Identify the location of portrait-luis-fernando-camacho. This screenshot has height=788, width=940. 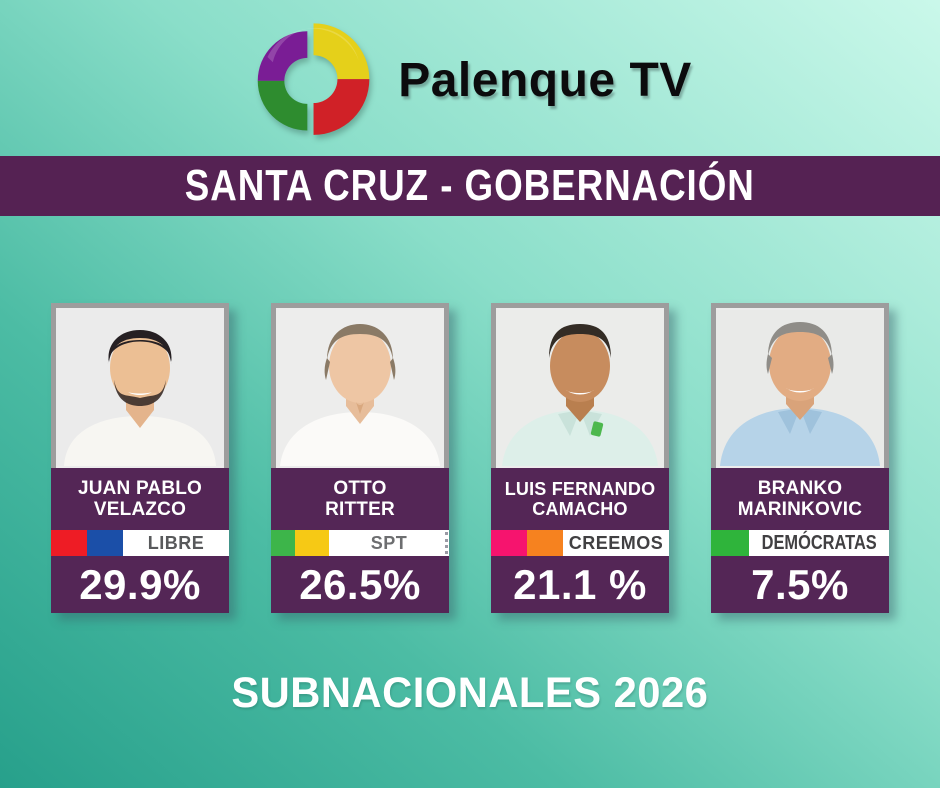
(580, 388).